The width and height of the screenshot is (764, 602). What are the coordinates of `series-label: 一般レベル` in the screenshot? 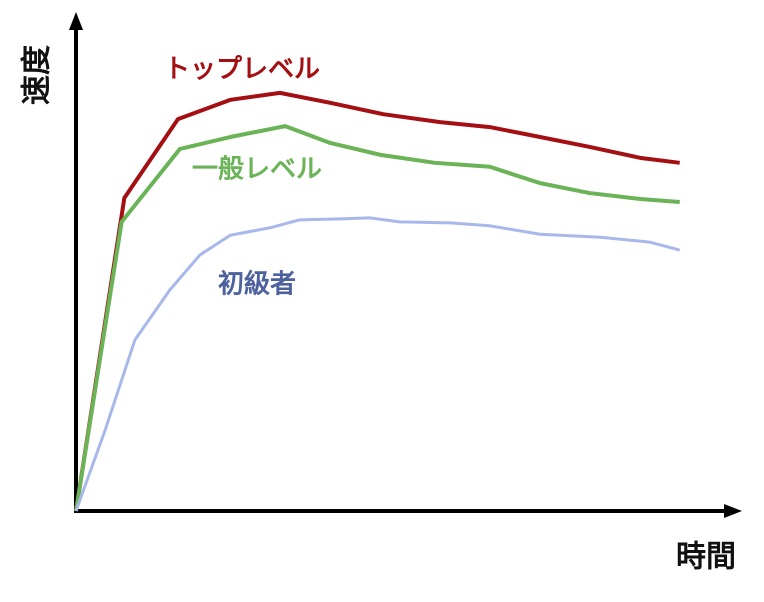 It's located at (257, 170).